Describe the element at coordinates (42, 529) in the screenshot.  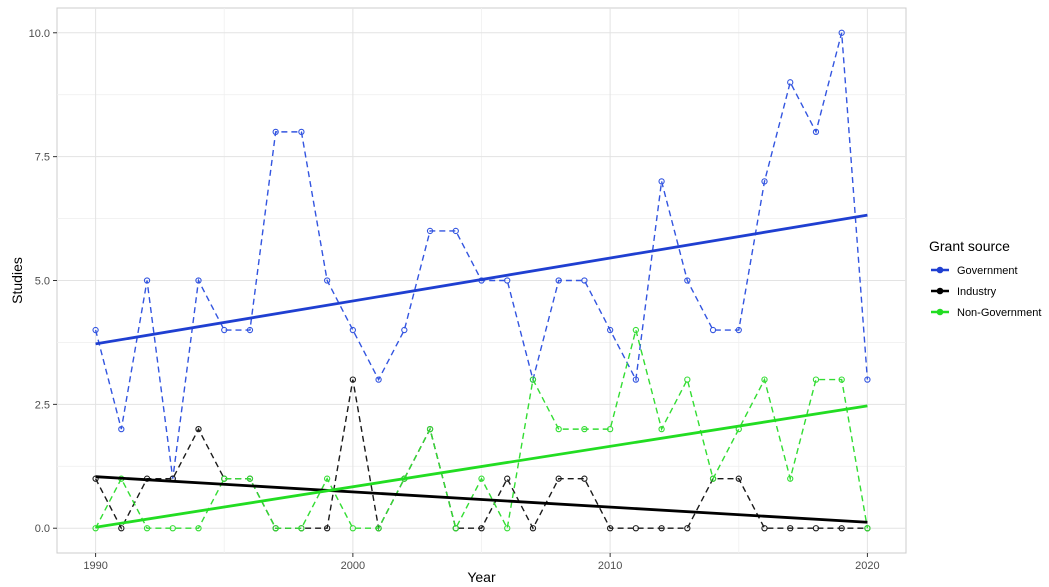
I see `y-tick-label: 0.0` at that location.